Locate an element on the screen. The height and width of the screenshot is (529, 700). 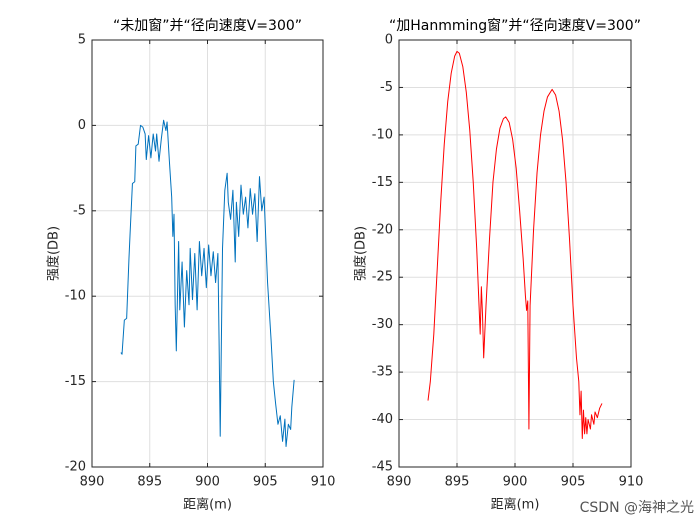
y-tick-label: -40 is located at coordinates (382, 419).